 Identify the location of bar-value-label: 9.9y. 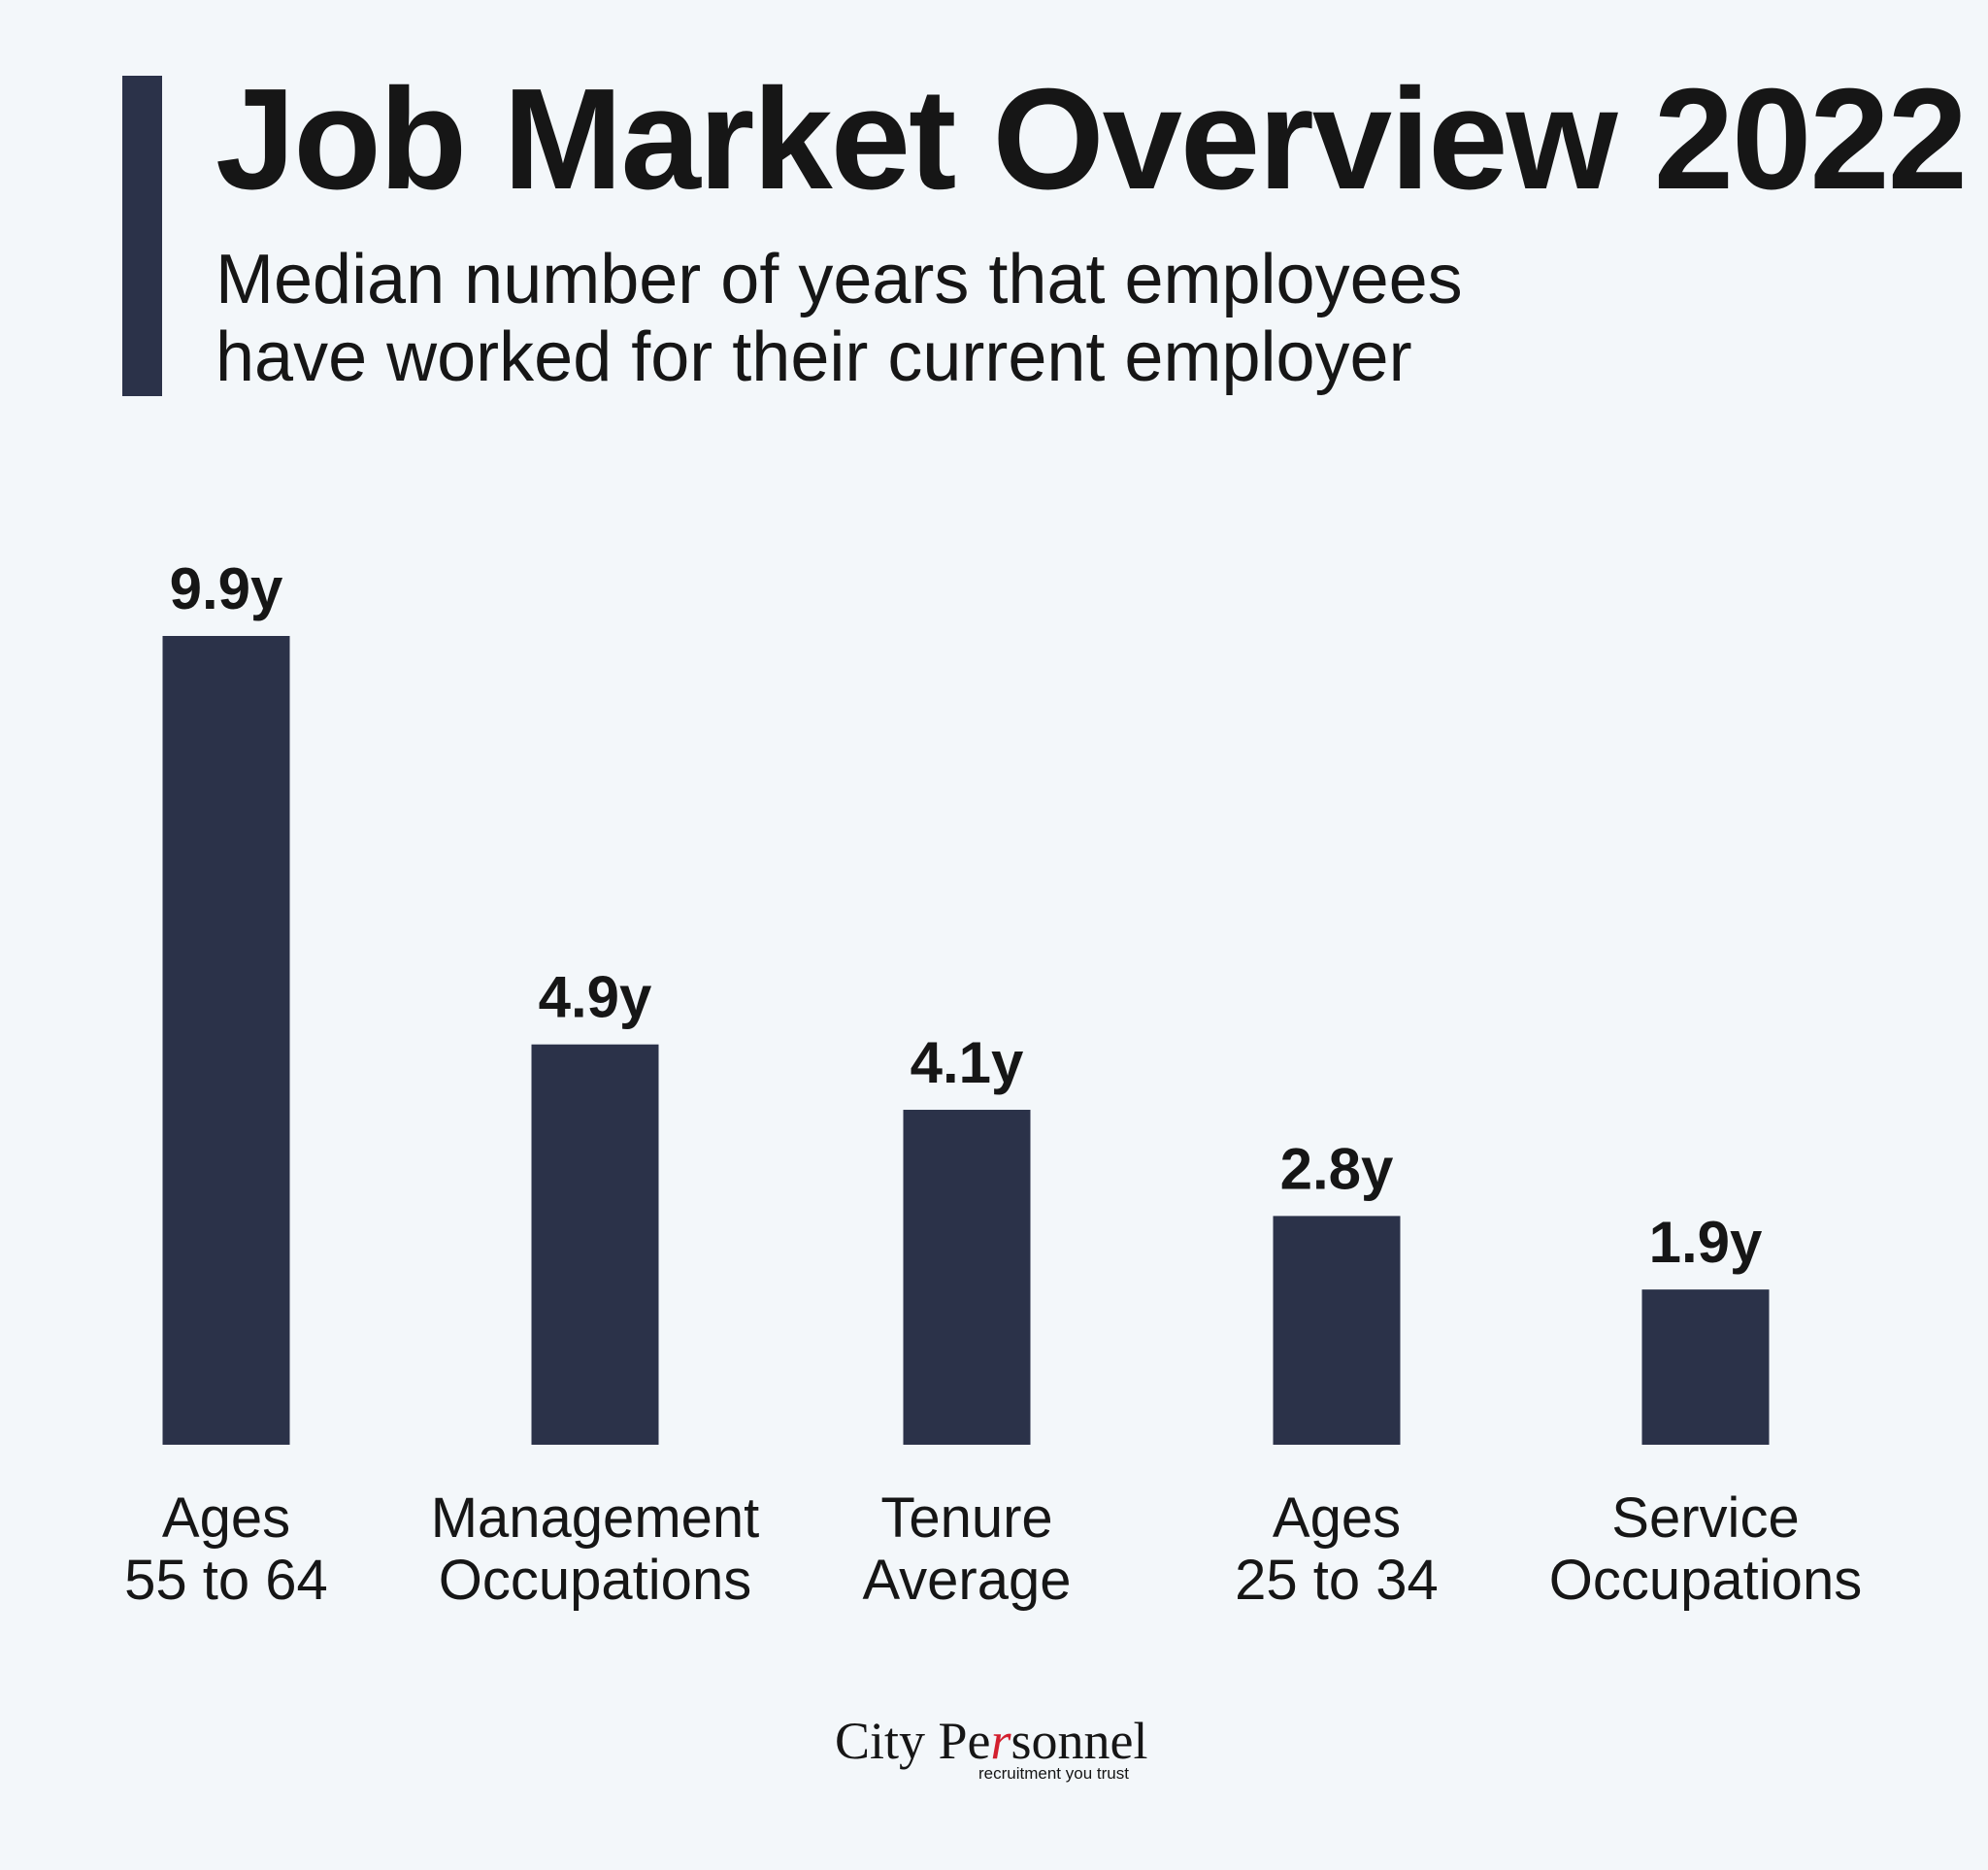
(227, 588).